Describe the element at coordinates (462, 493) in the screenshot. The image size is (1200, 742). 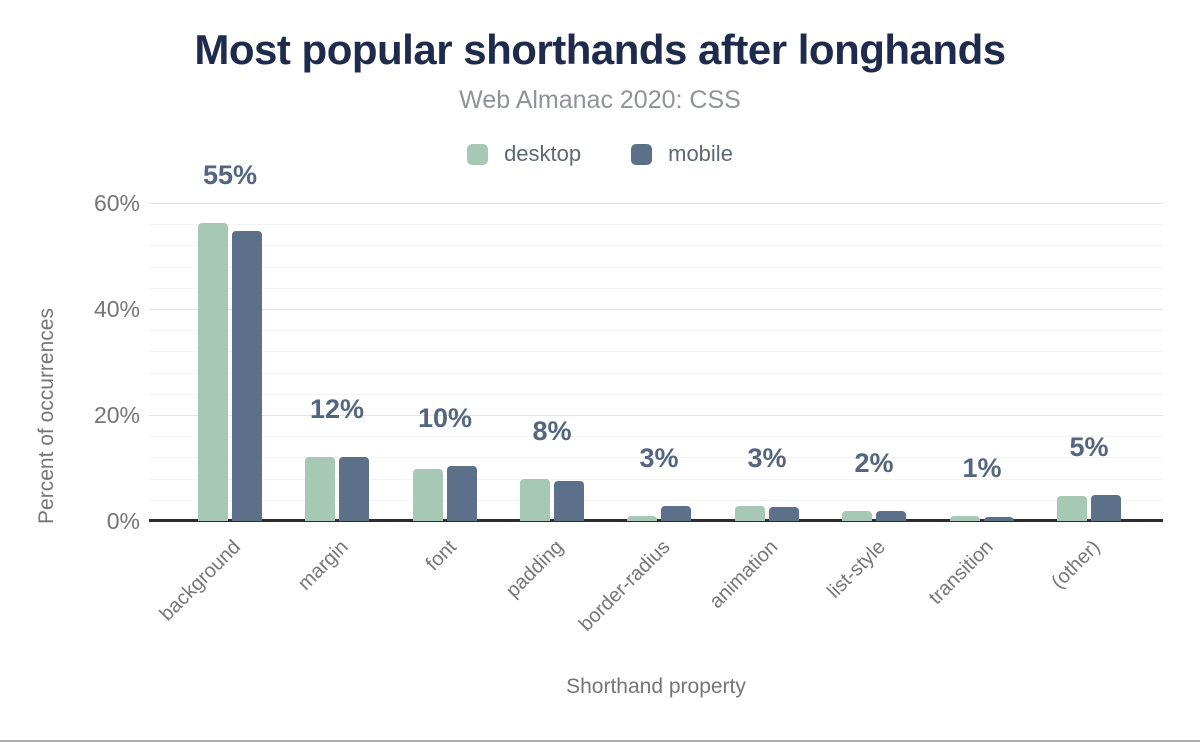
I see `bar-mobile-font` at that location.